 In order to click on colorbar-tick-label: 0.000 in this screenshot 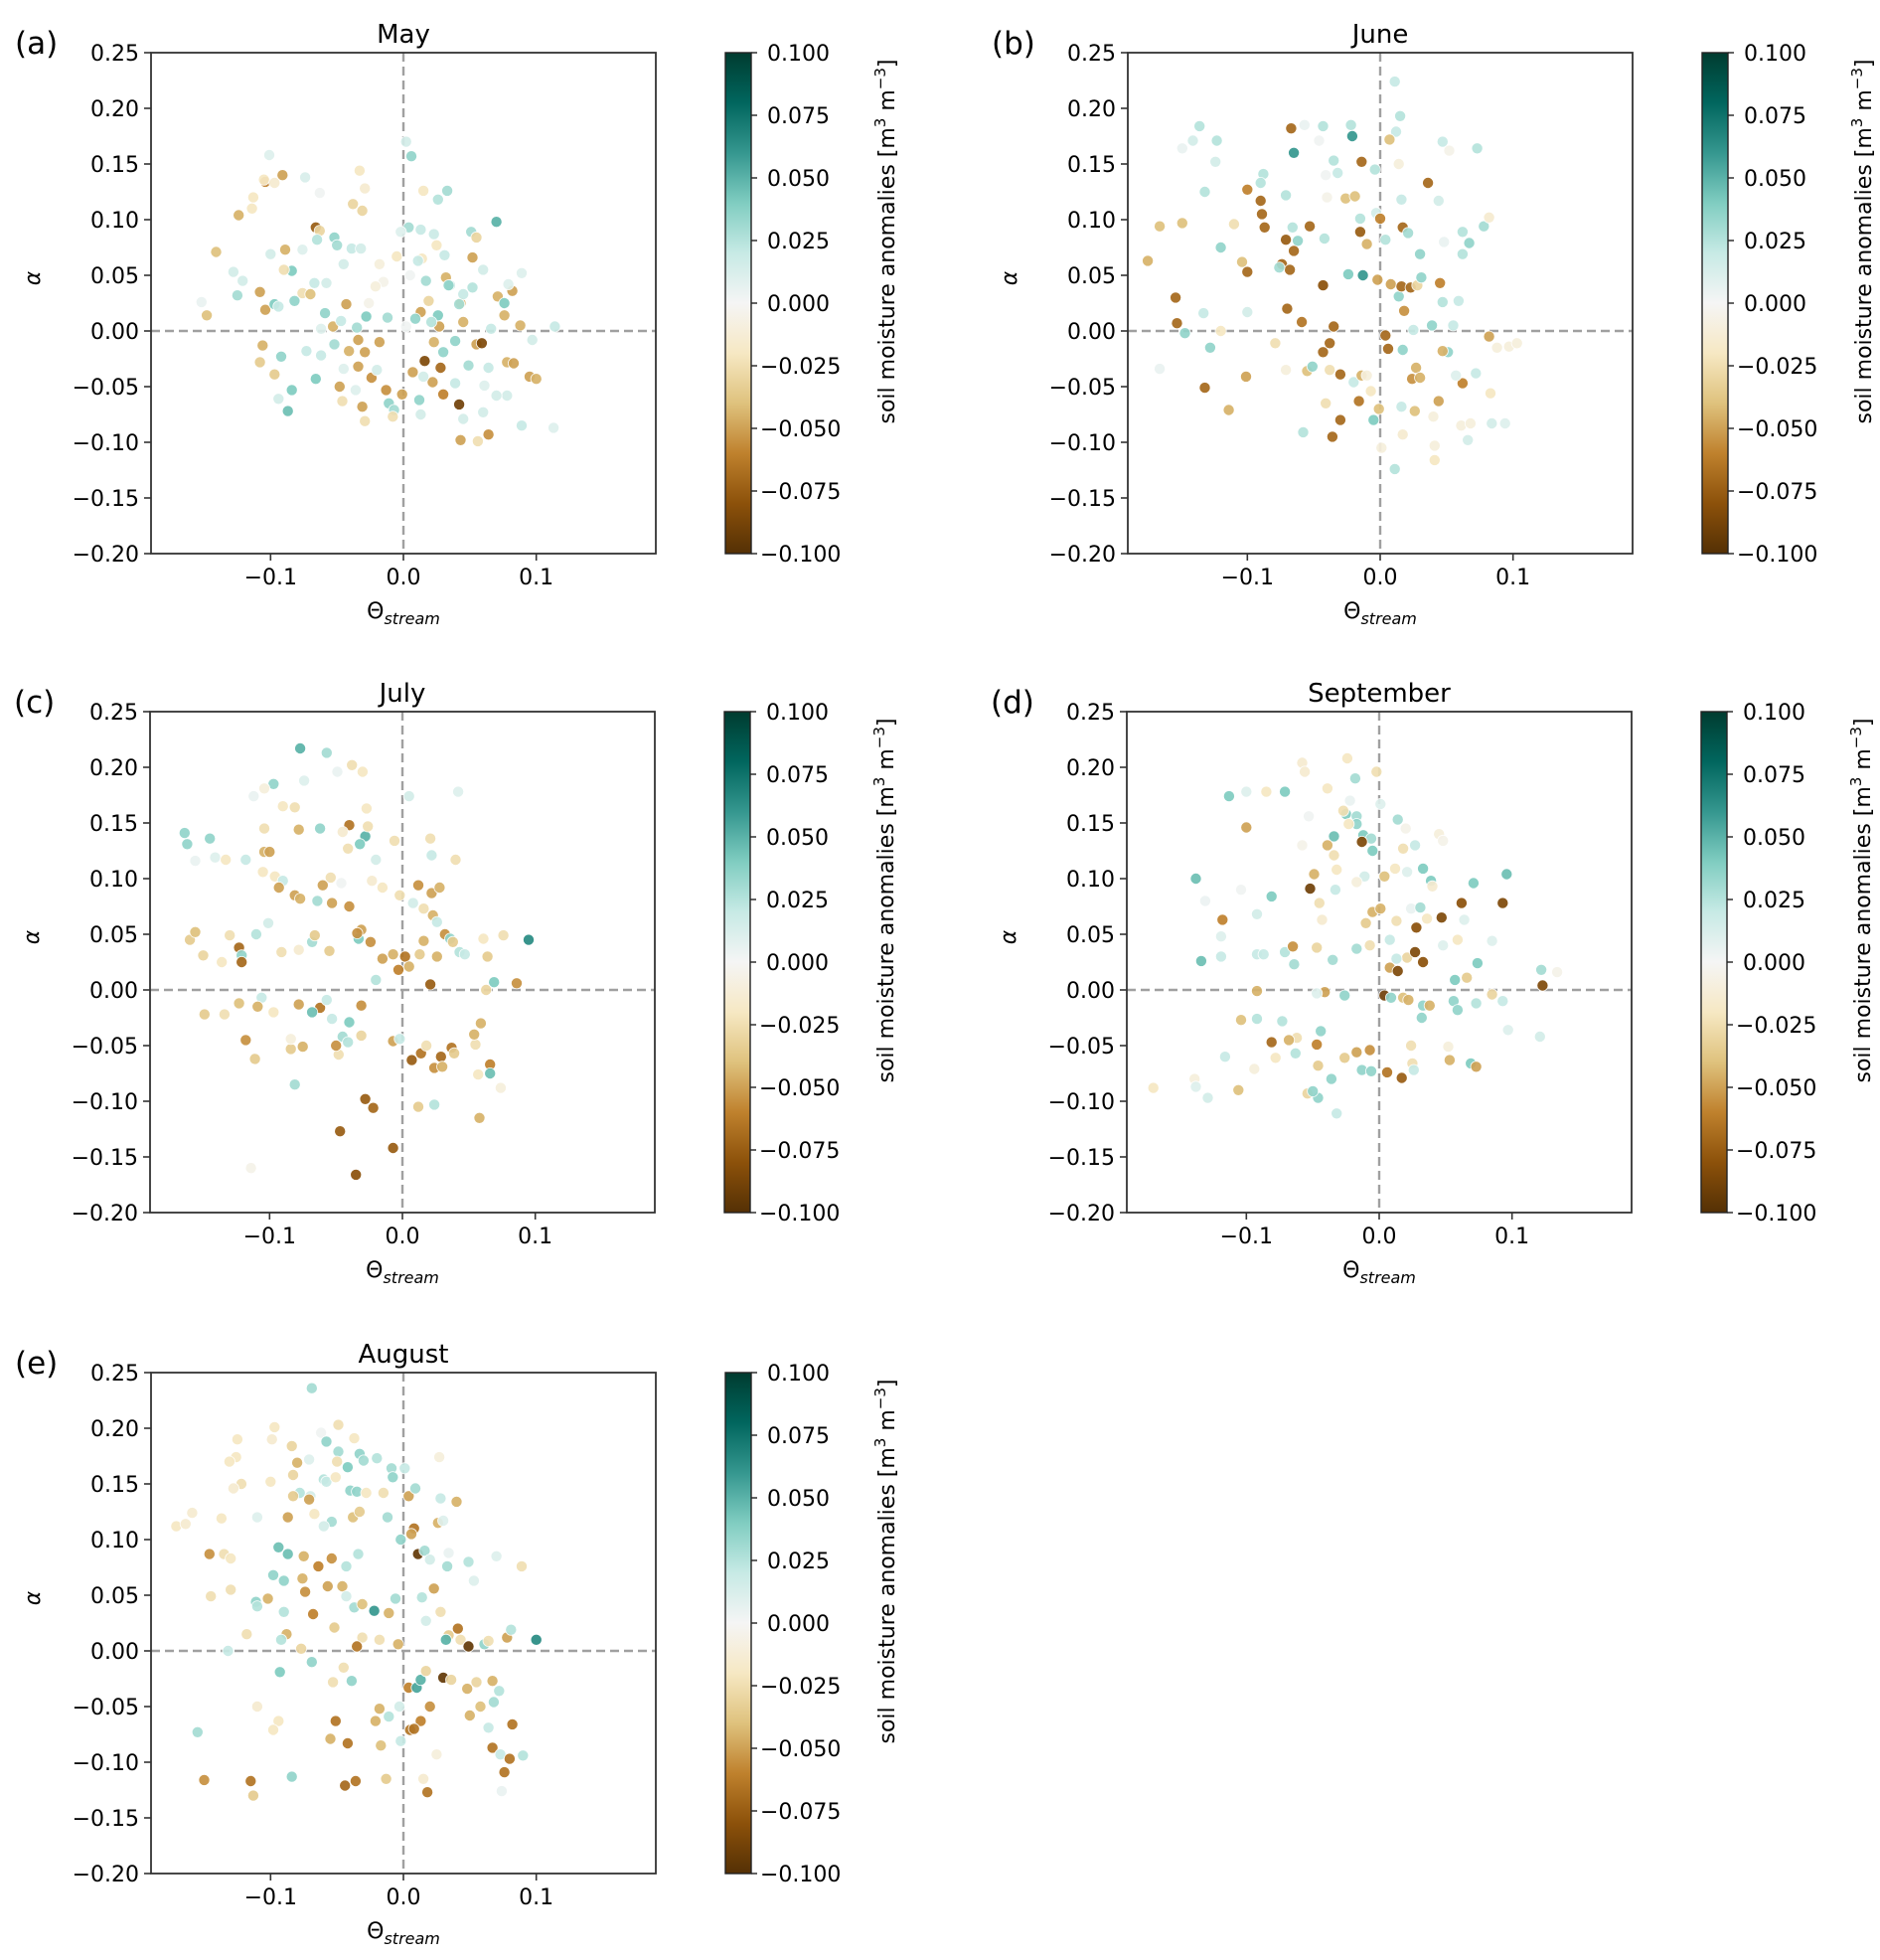, I will do `click(798, 305)`.